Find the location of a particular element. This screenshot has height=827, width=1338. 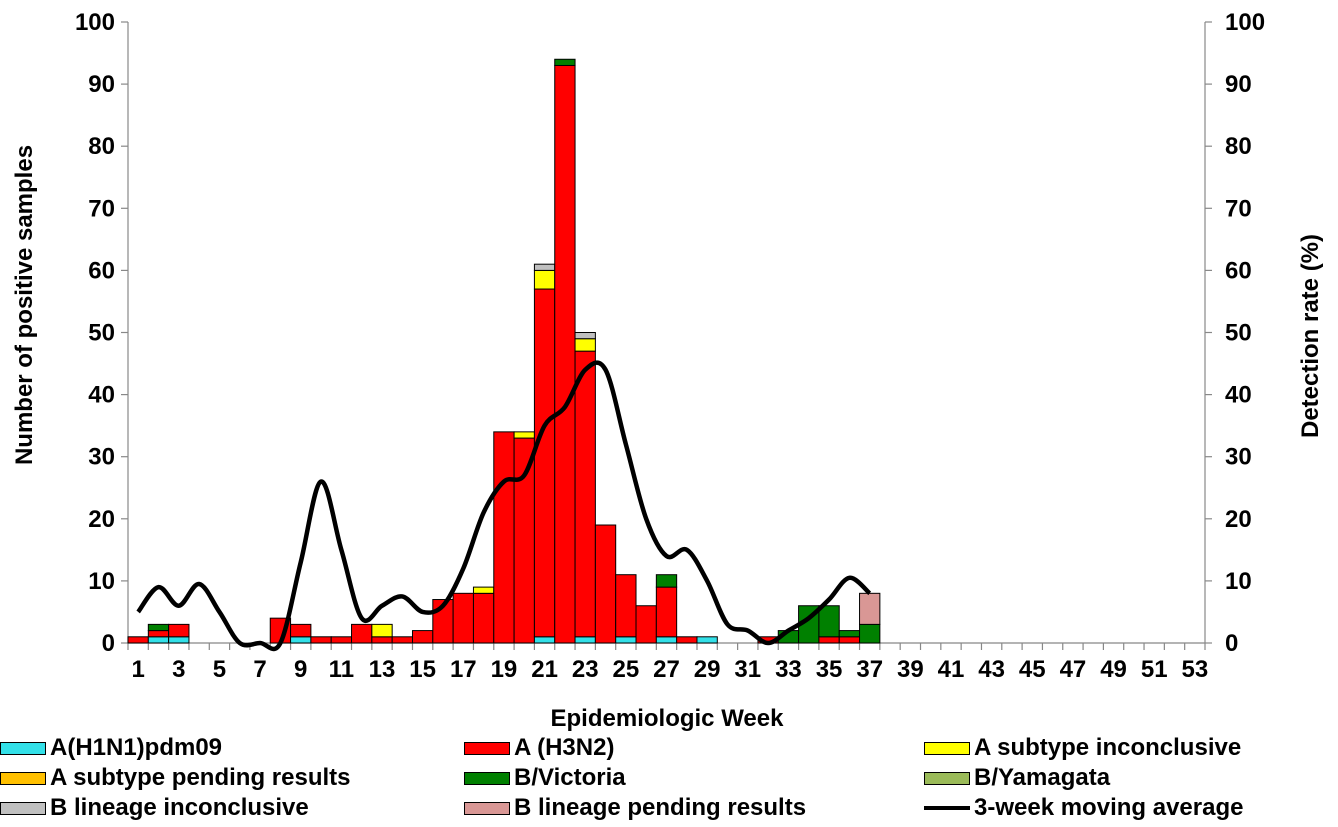

y2-tick-label: 10 is located at coordinates (1238, 581).